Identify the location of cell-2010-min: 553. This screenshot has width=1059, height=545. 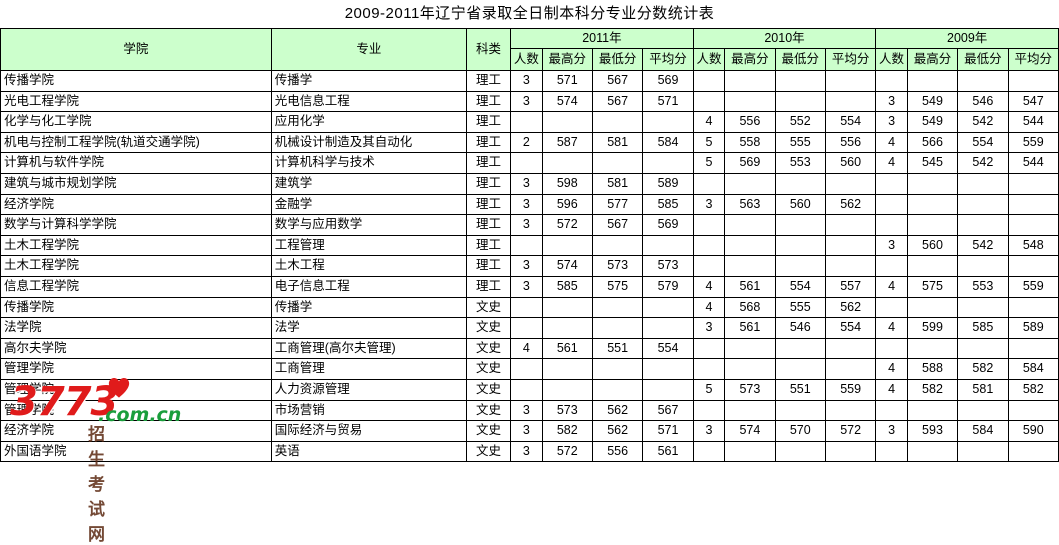
(800, 163).